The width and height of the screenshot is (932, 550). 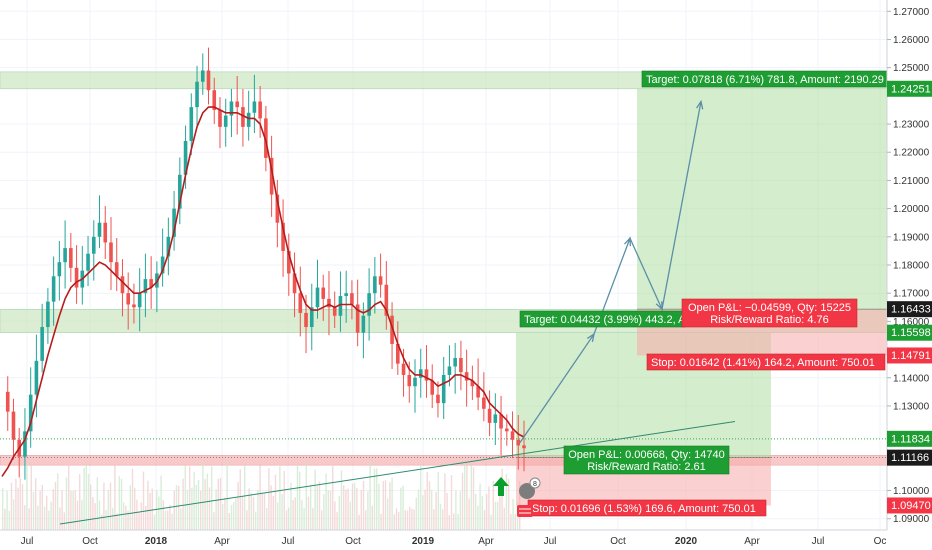 I want to click on x-tick-label: 2019, so click(x=423, y=541).